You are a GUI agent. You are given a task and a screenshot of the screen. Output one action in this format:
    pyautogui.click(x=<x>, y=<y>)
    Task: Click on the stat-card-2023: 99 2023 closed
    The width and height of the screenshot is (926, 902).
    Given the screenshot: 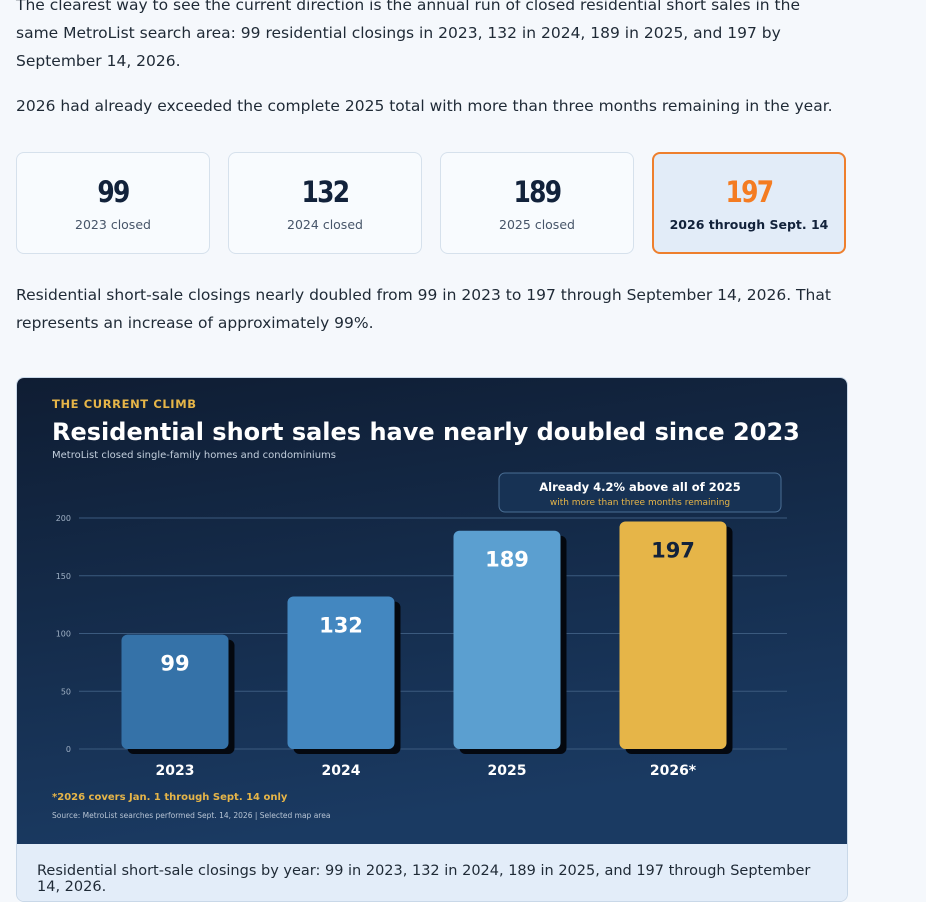 What is the action you would take?
    pyautogui.click(x=113, y=203)
    